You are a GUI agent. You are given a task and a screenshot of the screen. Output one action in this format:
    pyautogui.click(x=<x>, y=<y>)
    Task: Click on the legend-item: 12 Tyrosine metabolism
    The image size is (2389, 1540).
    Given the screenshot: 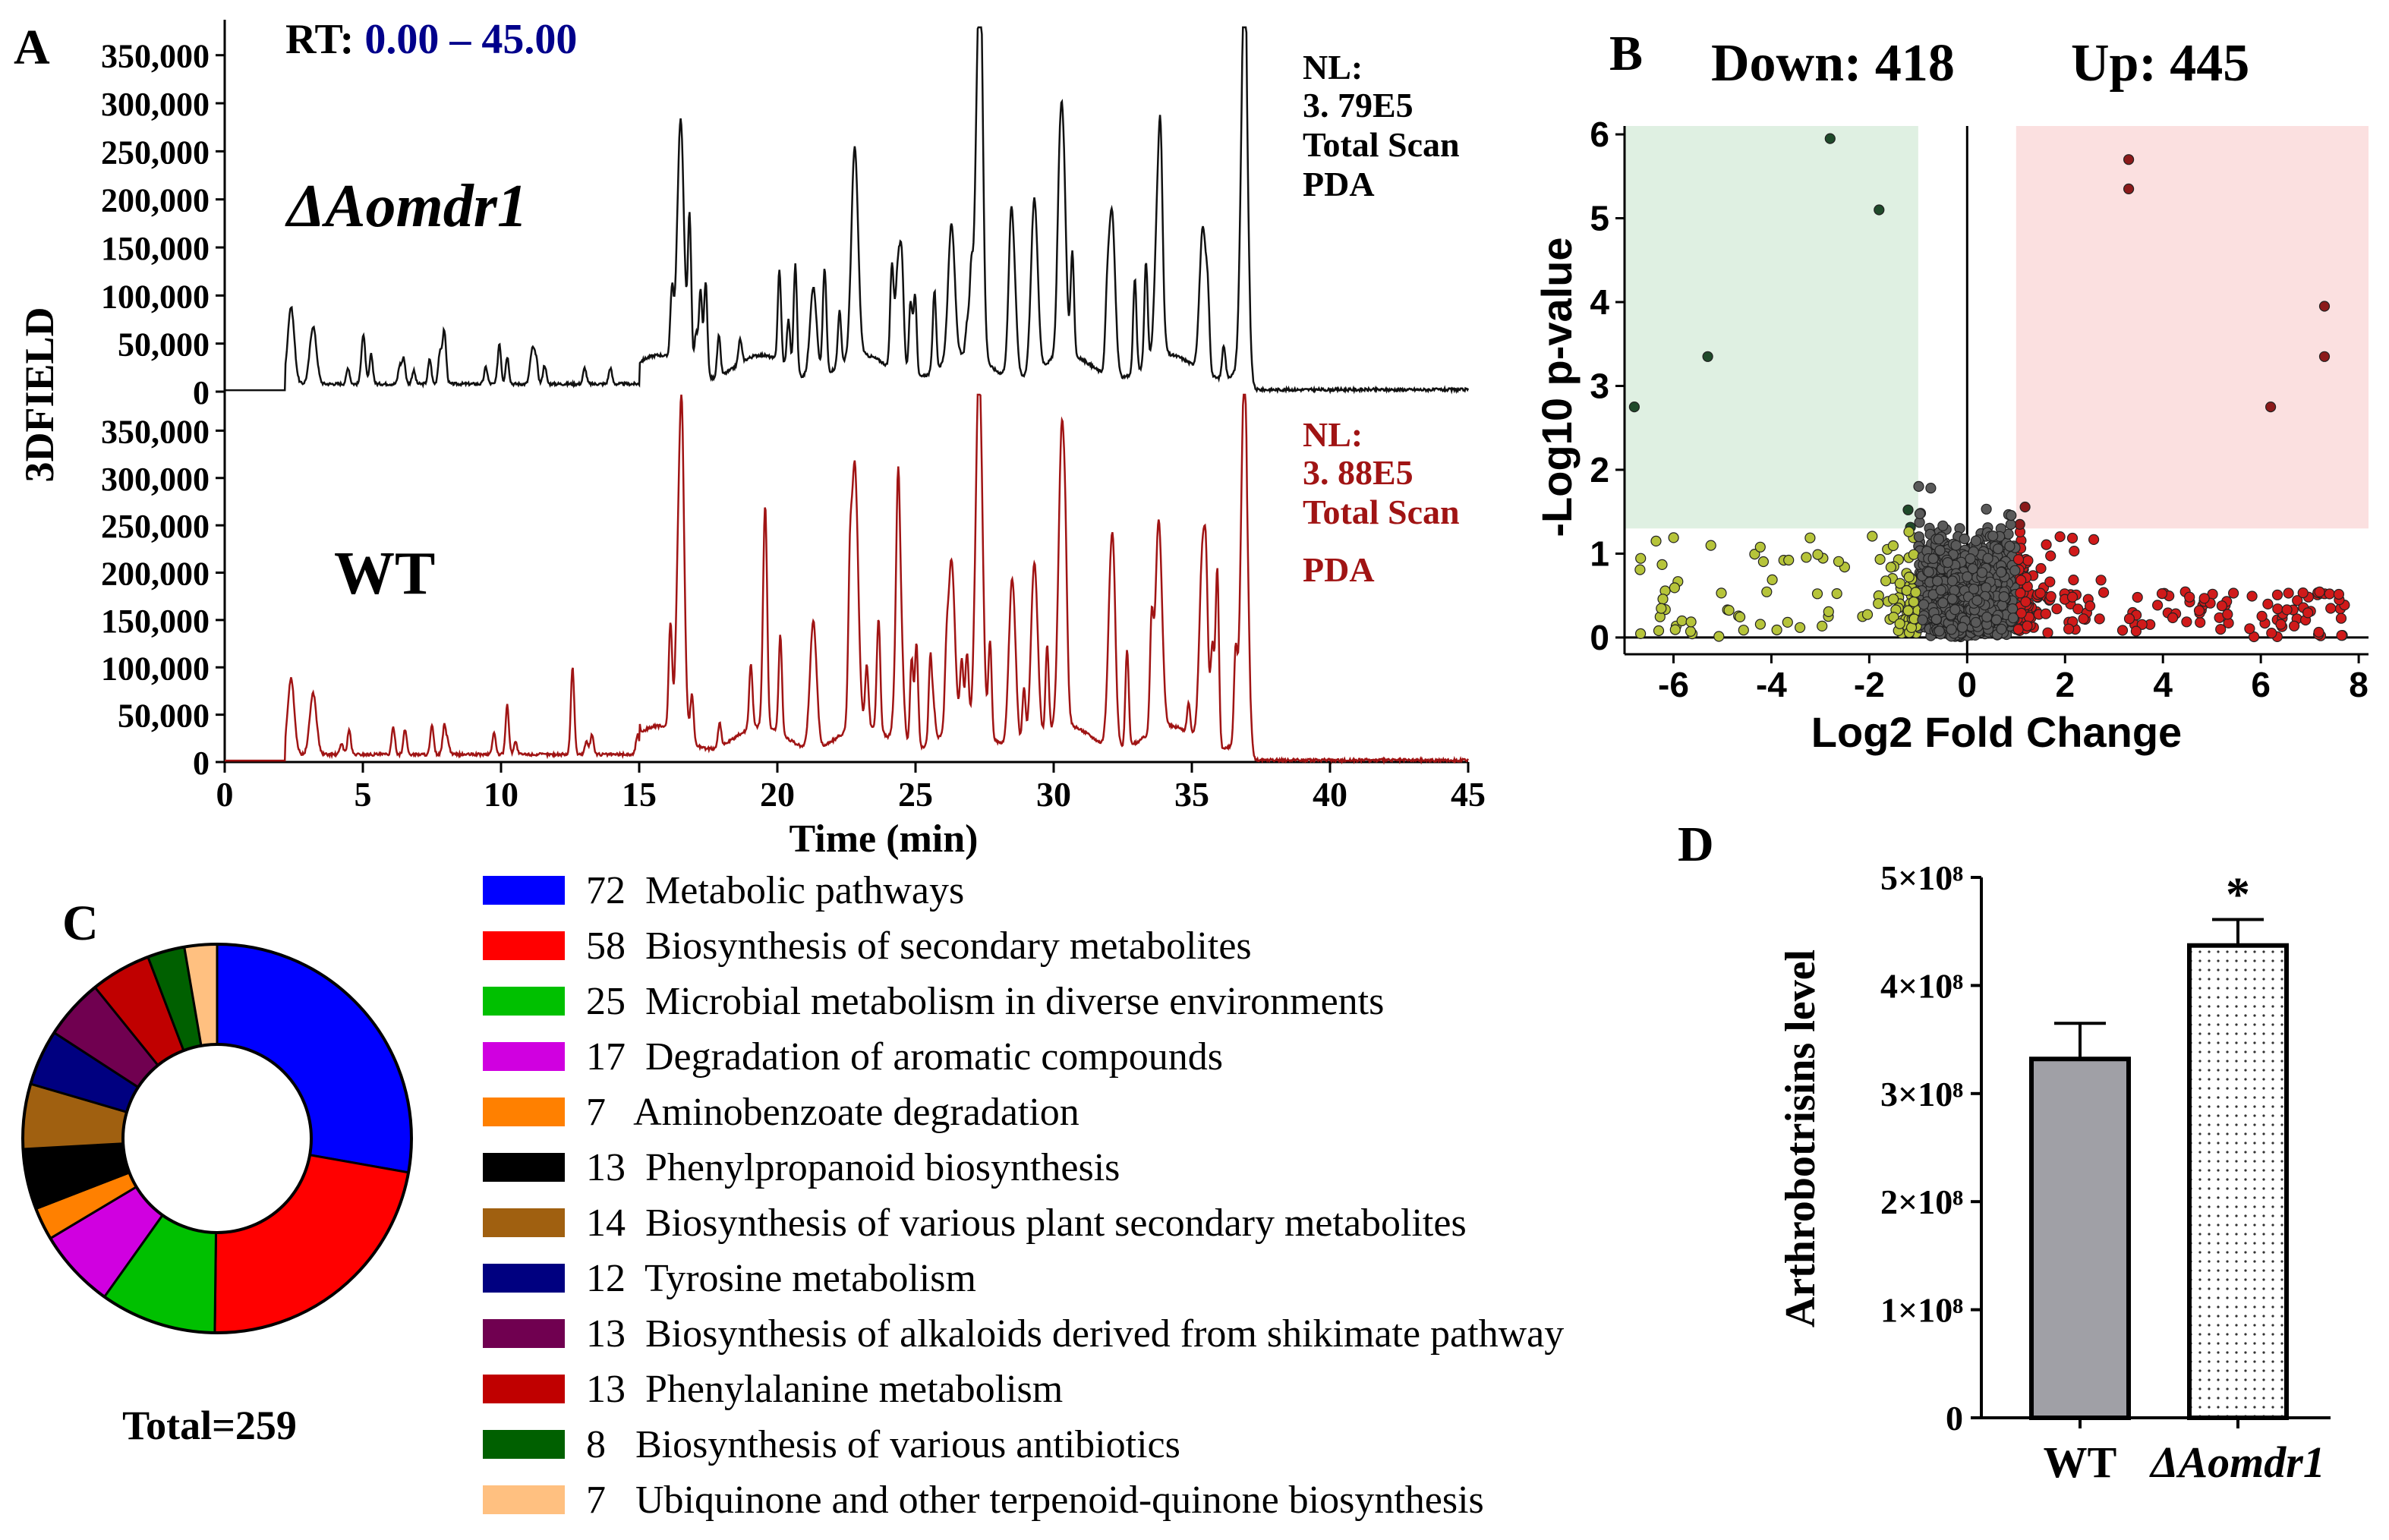 What is the action you would take?
    pyautogui.click(x=729, y=1278)
    